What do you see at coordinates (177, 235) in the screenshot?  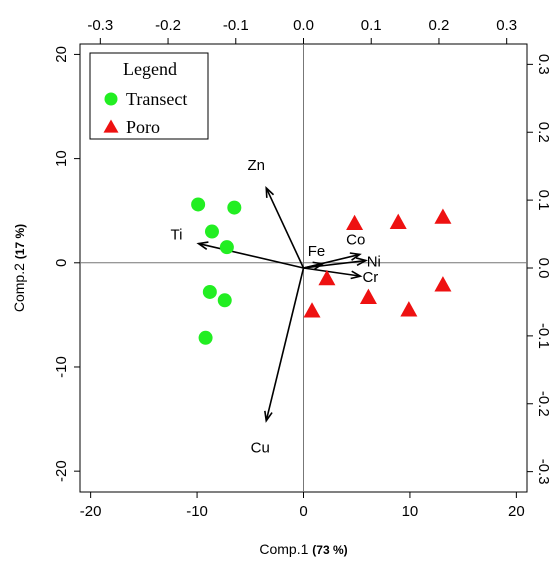 I see `loading-label: Ti` at bounding box center [177, 235].